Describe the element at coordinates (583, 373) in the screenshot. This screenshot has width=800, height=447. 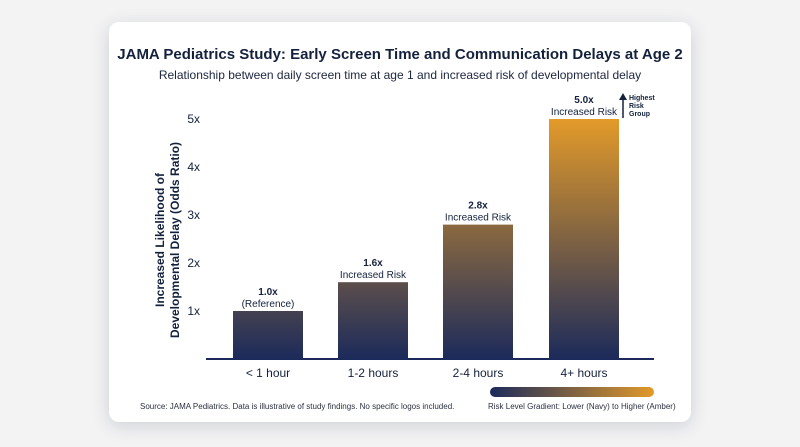
I see `x-tick-label: 4+ hours` at that location.